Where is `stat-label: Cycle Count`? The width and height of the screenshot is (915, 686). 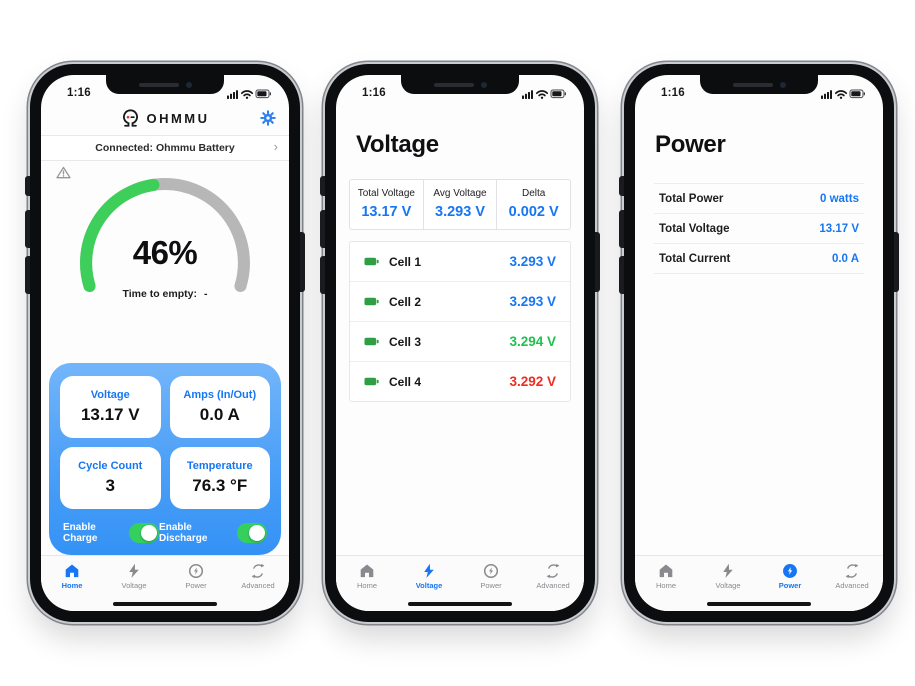 stat-label: Cycle Count is located at coordinates (110, 466).